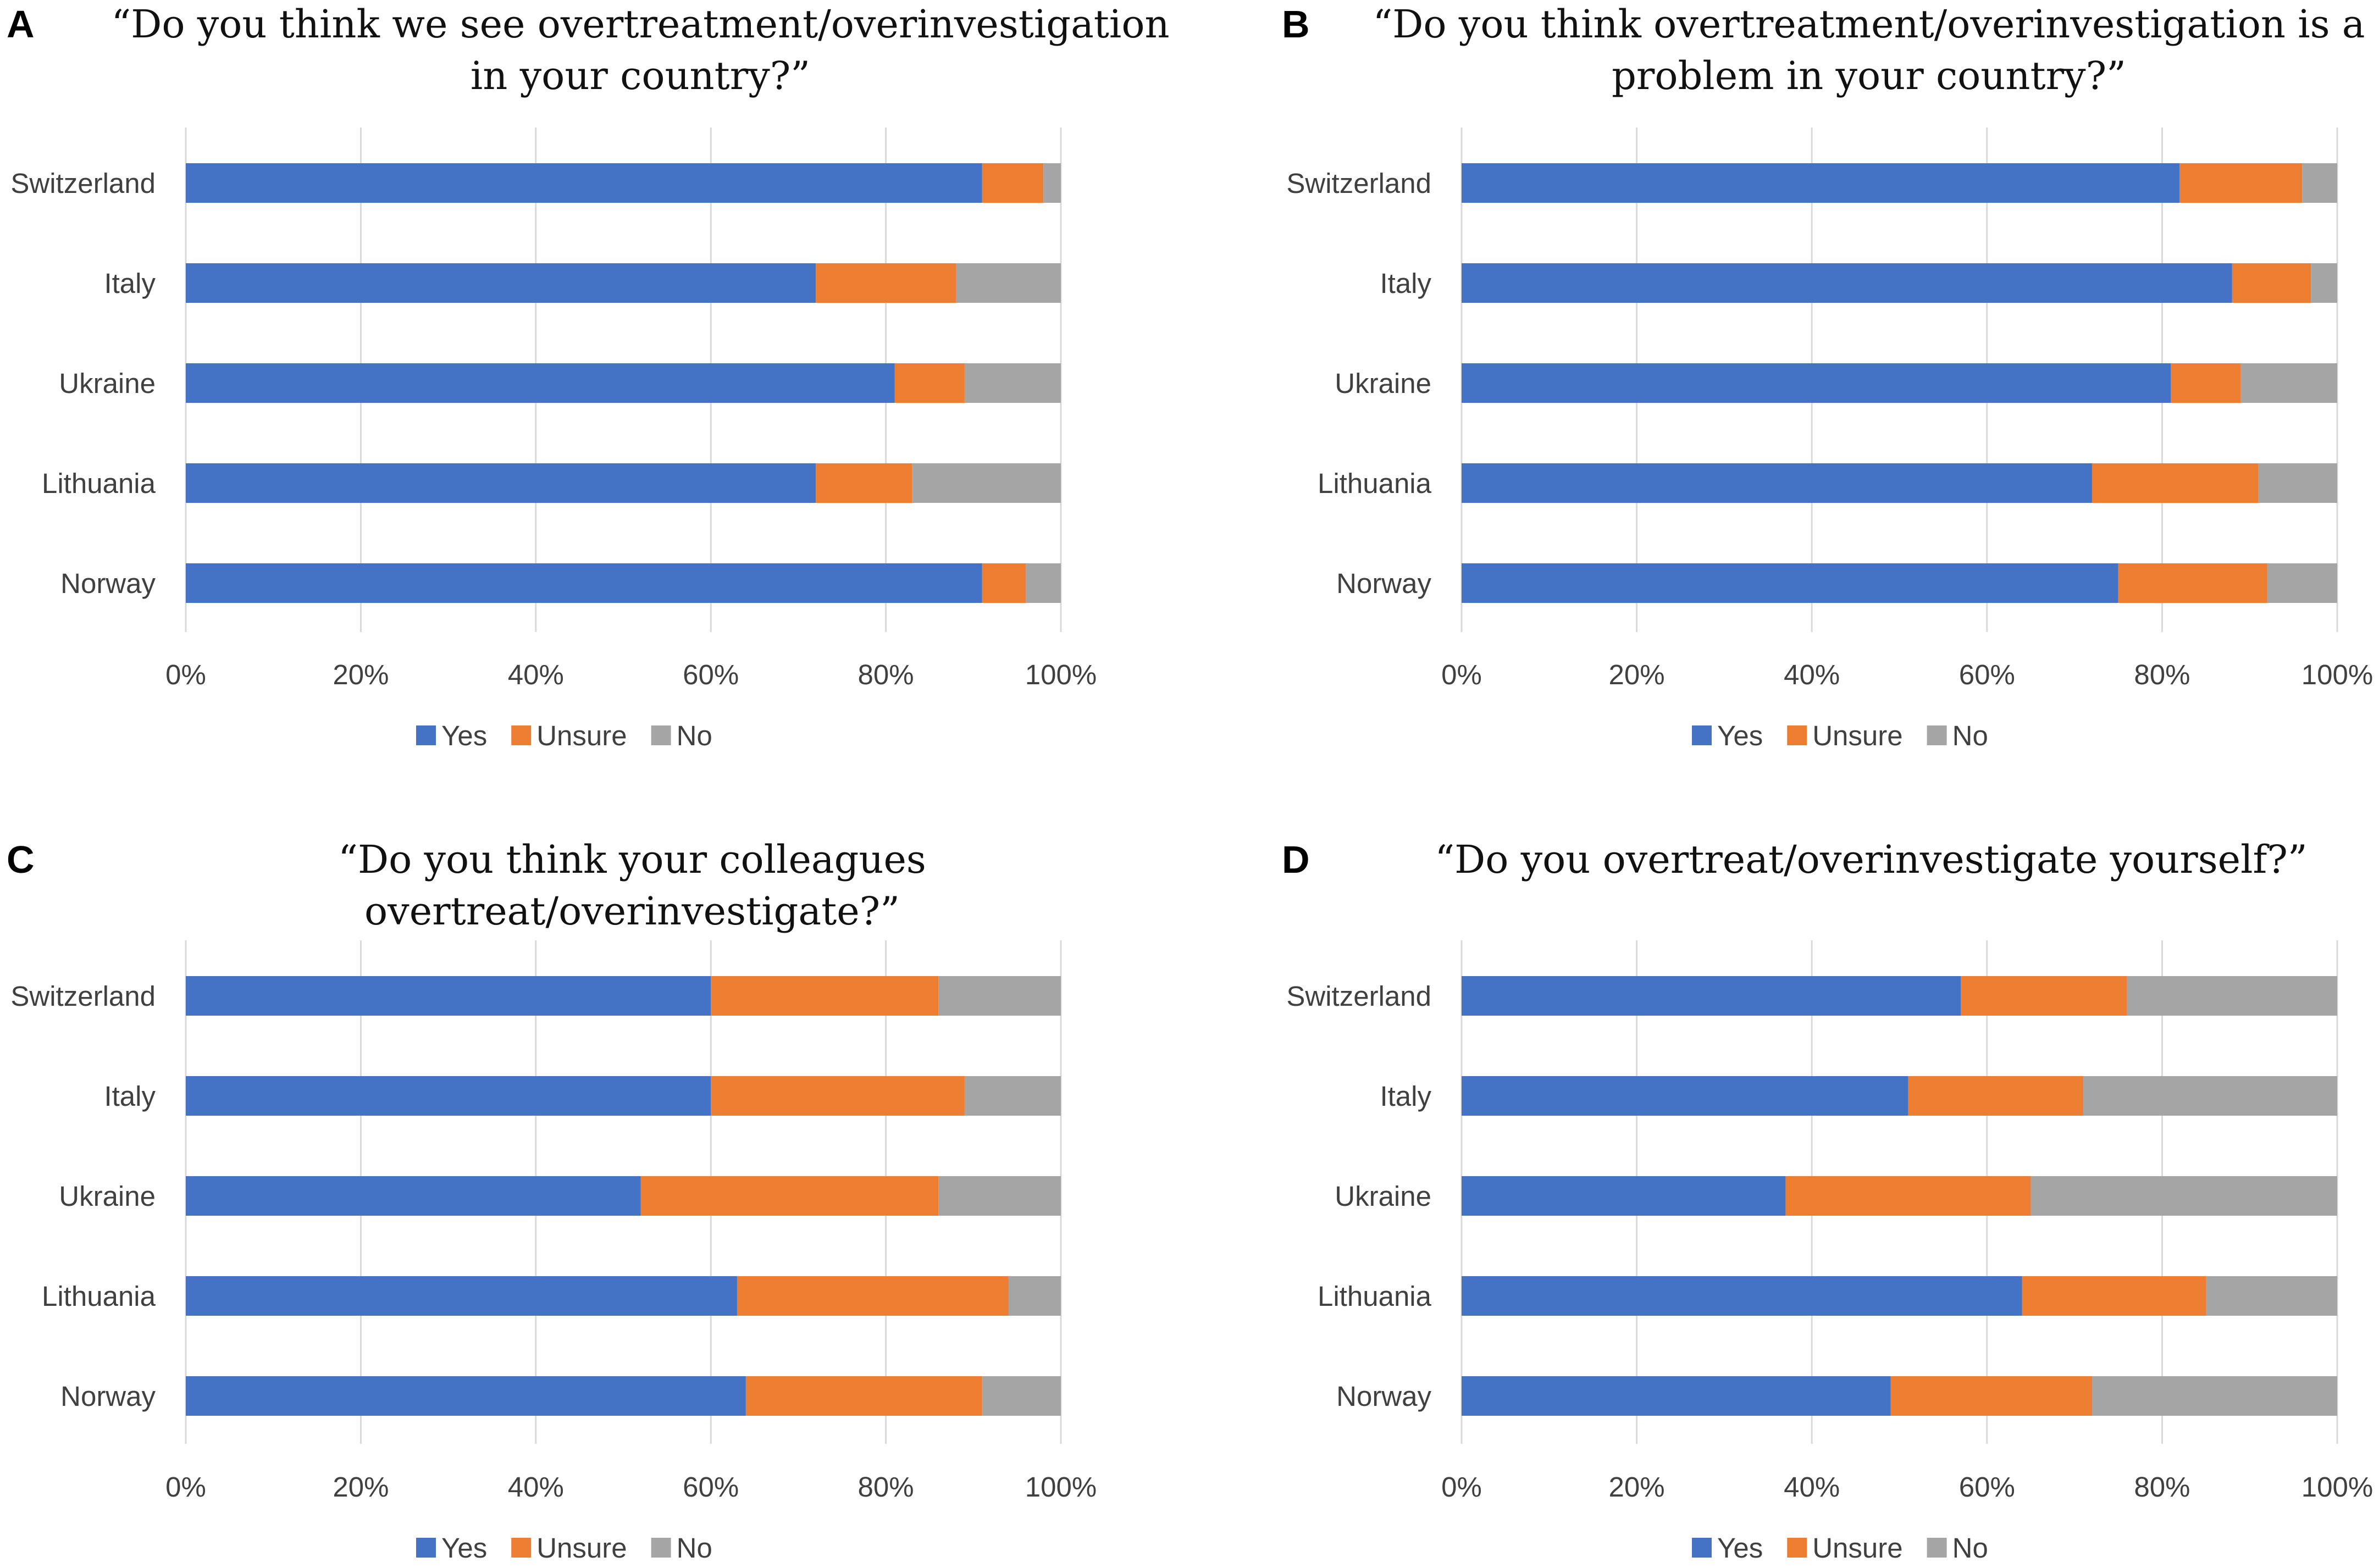 The width and height of the screenshot is (2379, 1568). Describe the element at coordinates (21, 859) in the screenshot. I see `panel-letter: C` at that location.